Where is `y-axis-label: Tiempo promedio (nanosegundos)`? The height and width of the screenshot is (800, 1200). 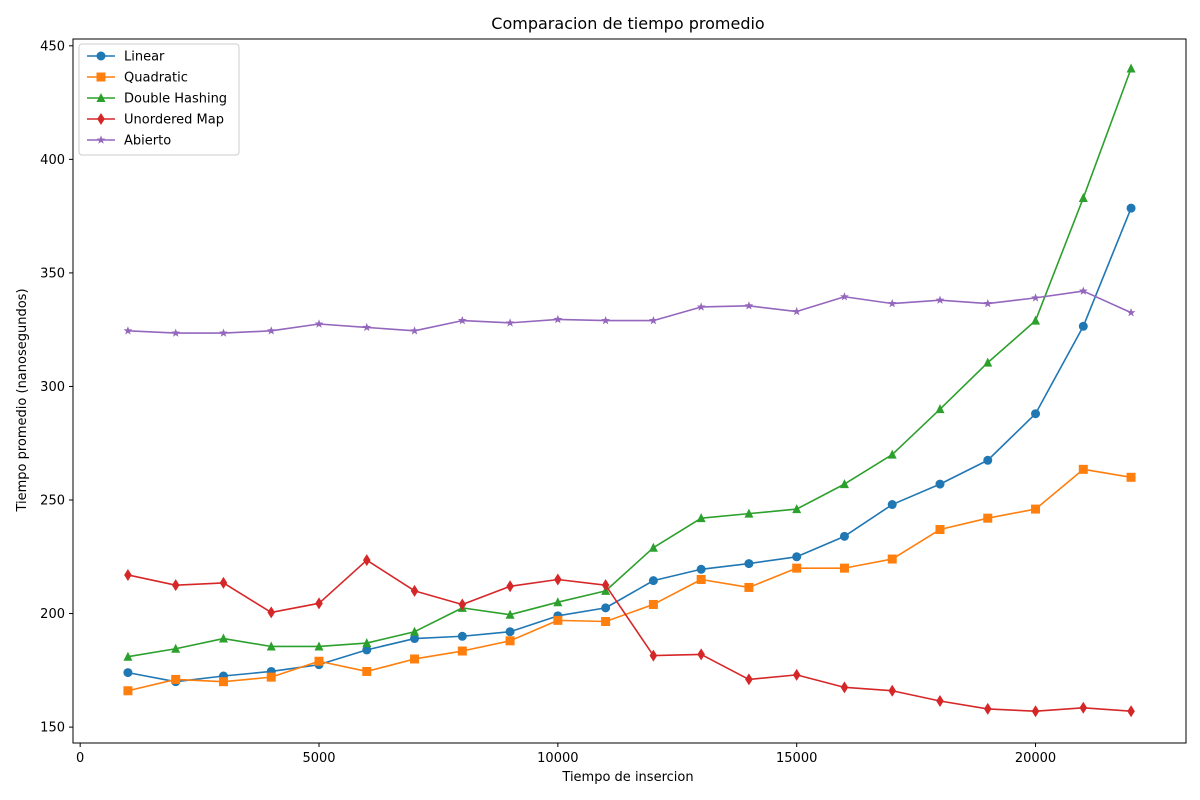
y-axis-label: Tiempo promedio (nanosegundos) is located at coordinates (22, 400).